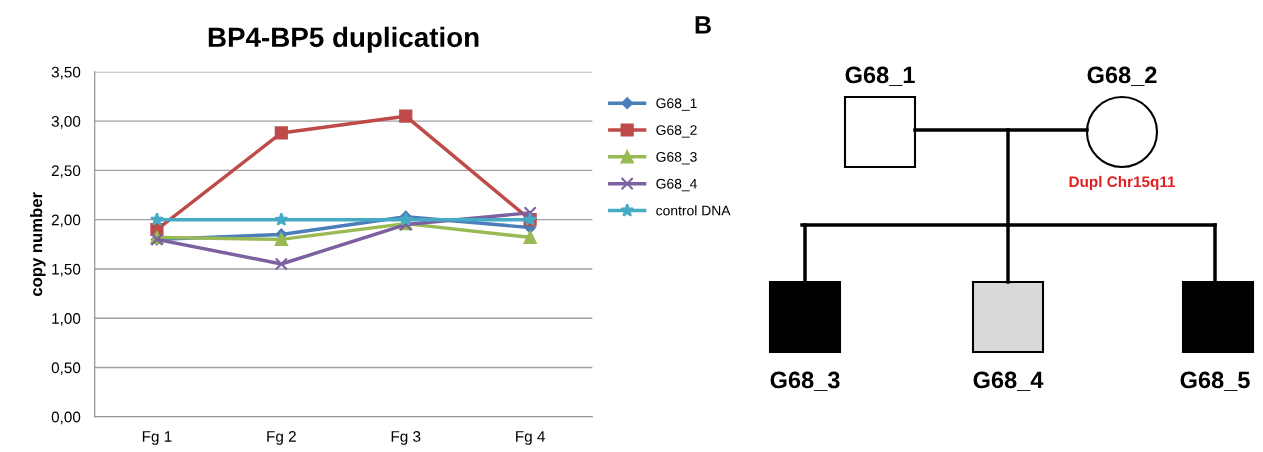 This screenshot has height=452, width=1263. Describe the element at coordinates (676, 104) in the screenshot. I see `legend-label: G68_1` at that location.